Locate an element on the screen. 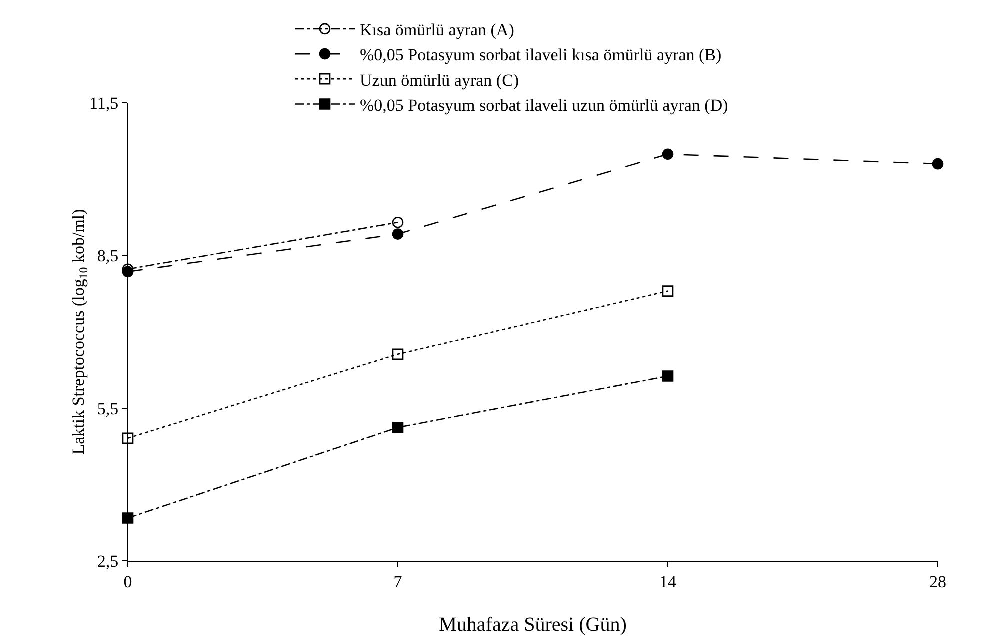 The width and height of the screenshot is (988, 638). y-tick-label: 8,5 is located at coordinates (108, 256).